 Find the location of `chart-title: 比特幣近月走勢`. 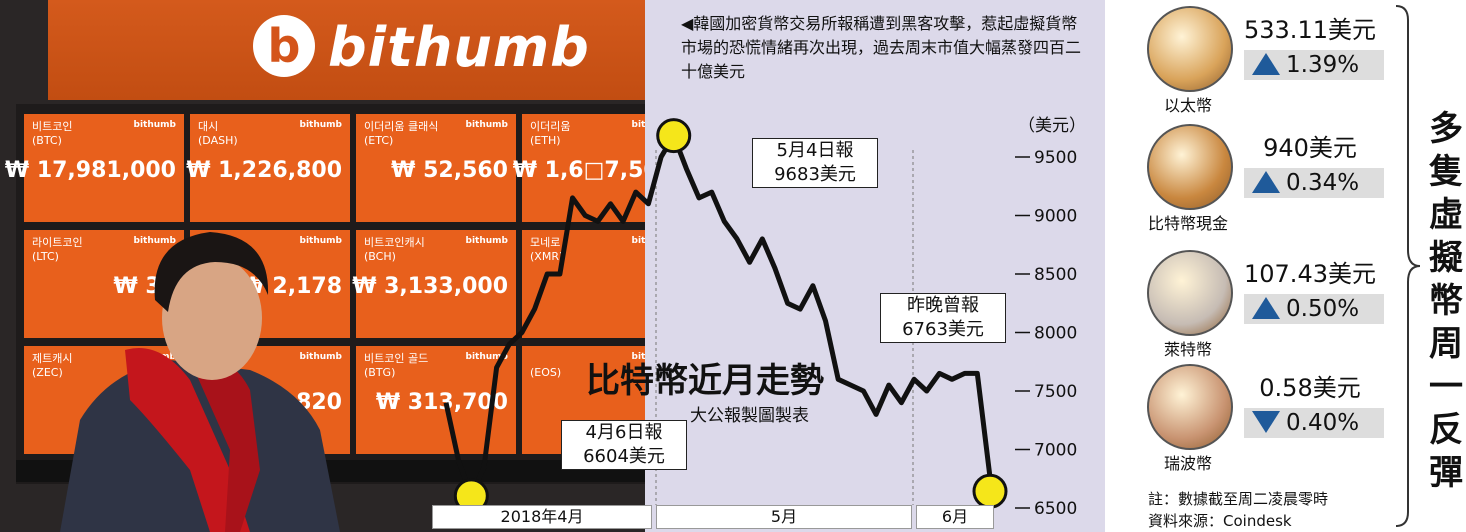

chart-title: 比特幣近月走勢 is located at coordinates (705, 381).